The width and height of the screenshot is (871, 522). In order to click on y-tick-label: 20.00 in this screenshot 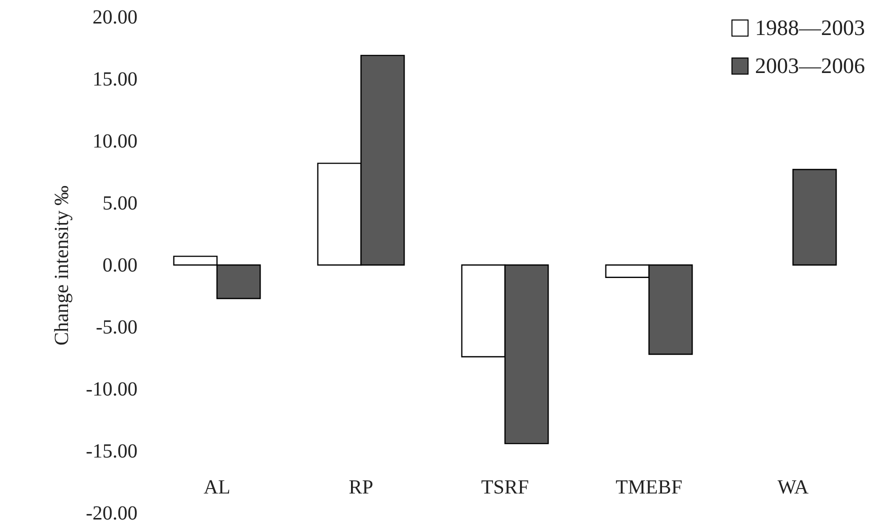, I will do `click(115, 17)`.